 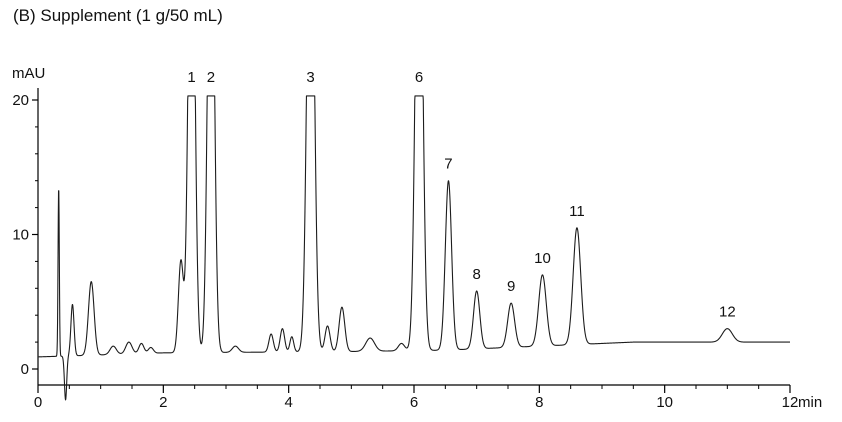 What do you see at coordinates (191, 77) in the screenshot?
I see `peak-label-1: 1` at bounding box center [191, 77].